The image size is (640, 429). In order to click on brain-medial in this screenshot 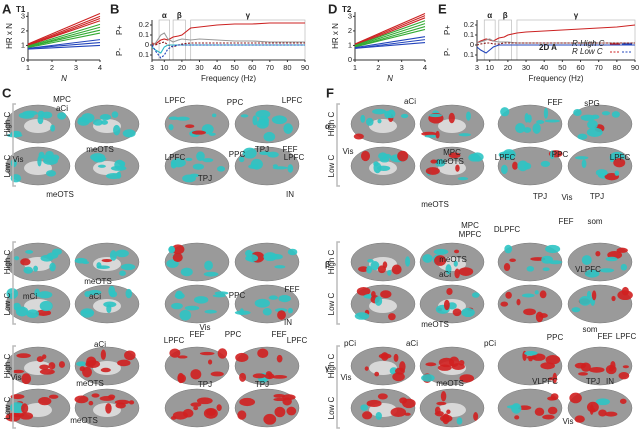, I will do `click(38, 168)`.